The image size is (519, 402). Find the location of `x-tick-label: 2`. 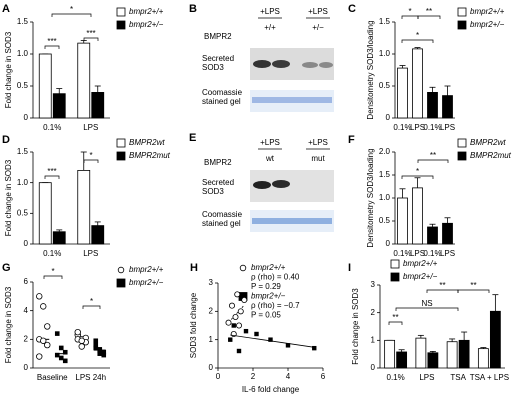

x-tick-label: 2 is located at coordinates (253, 376).